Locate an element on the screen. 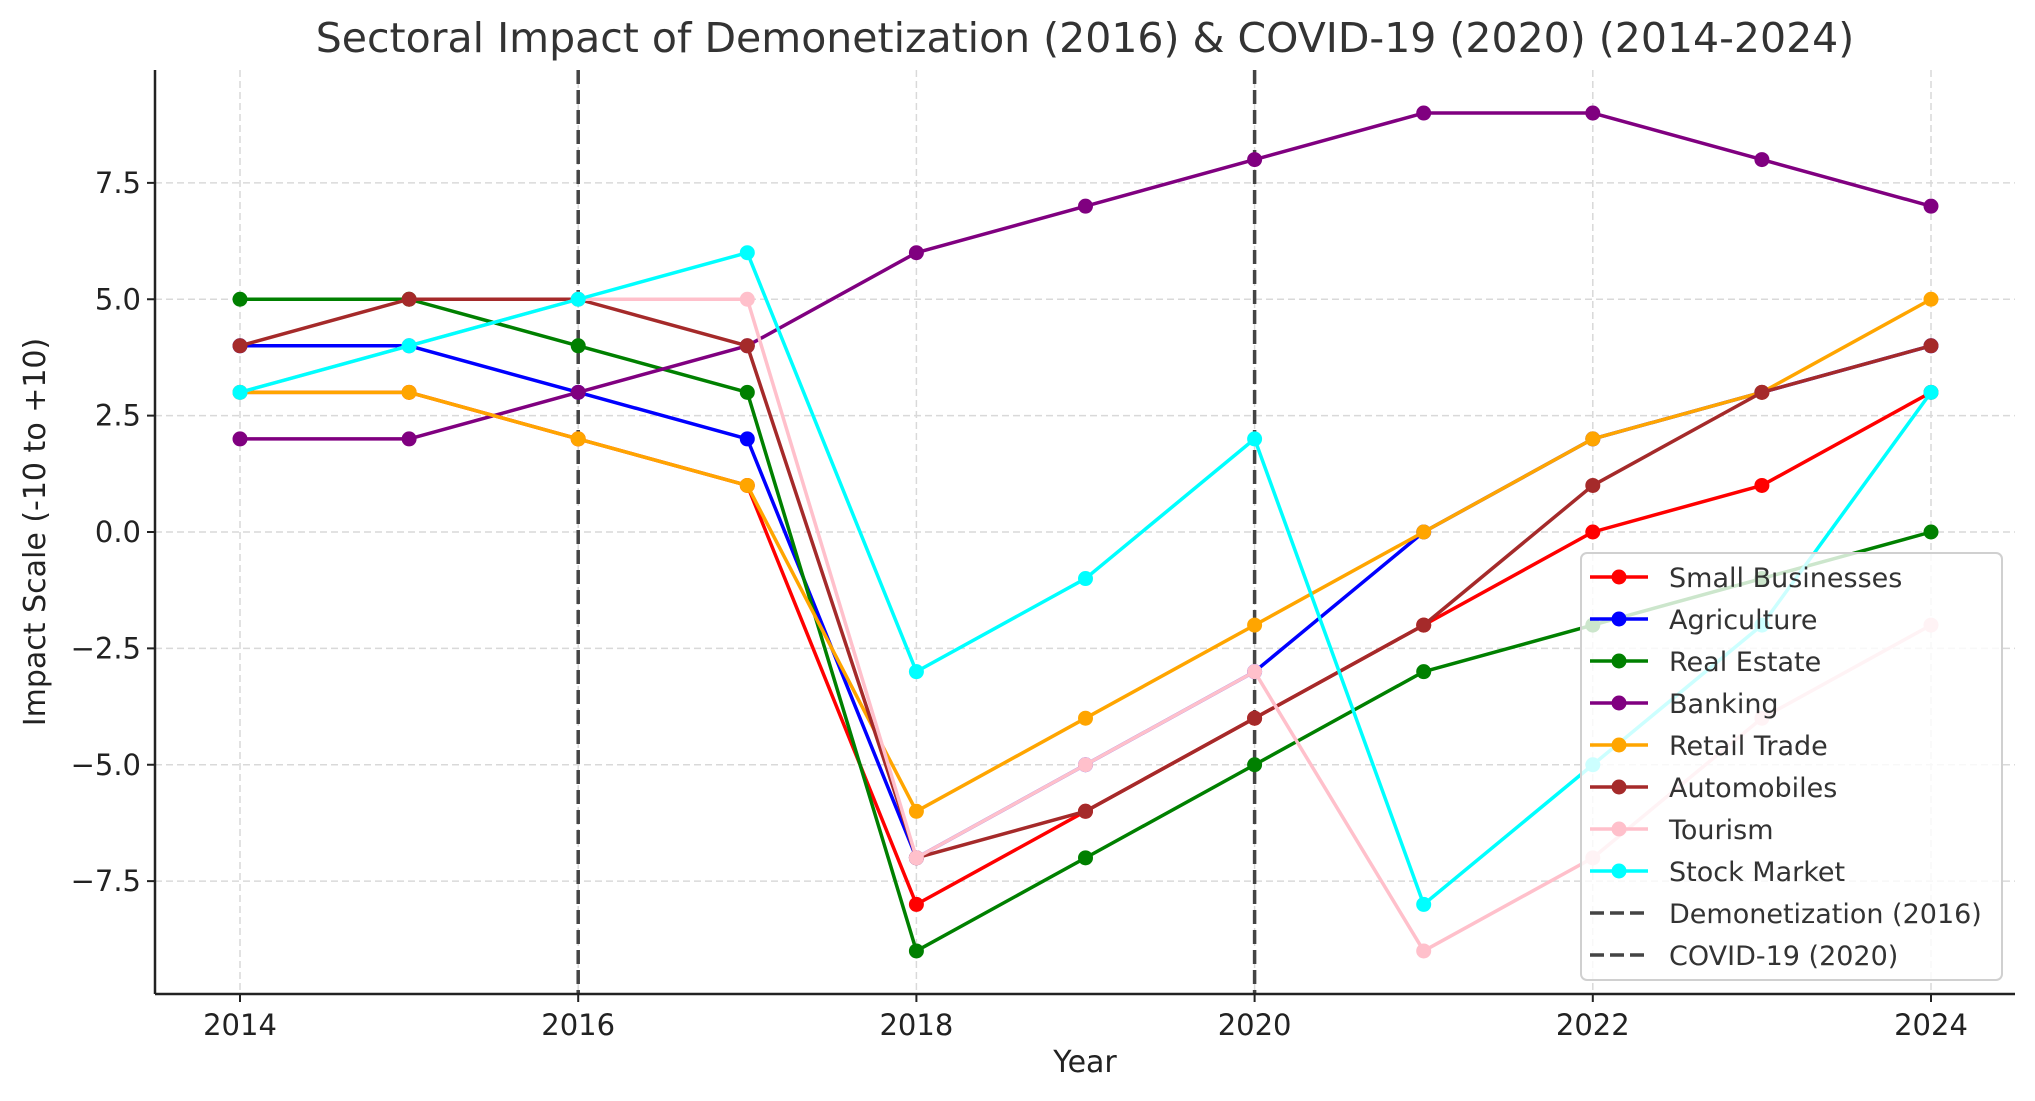  x-tick-label: 2022 is located at coordinates (1593, 1025).